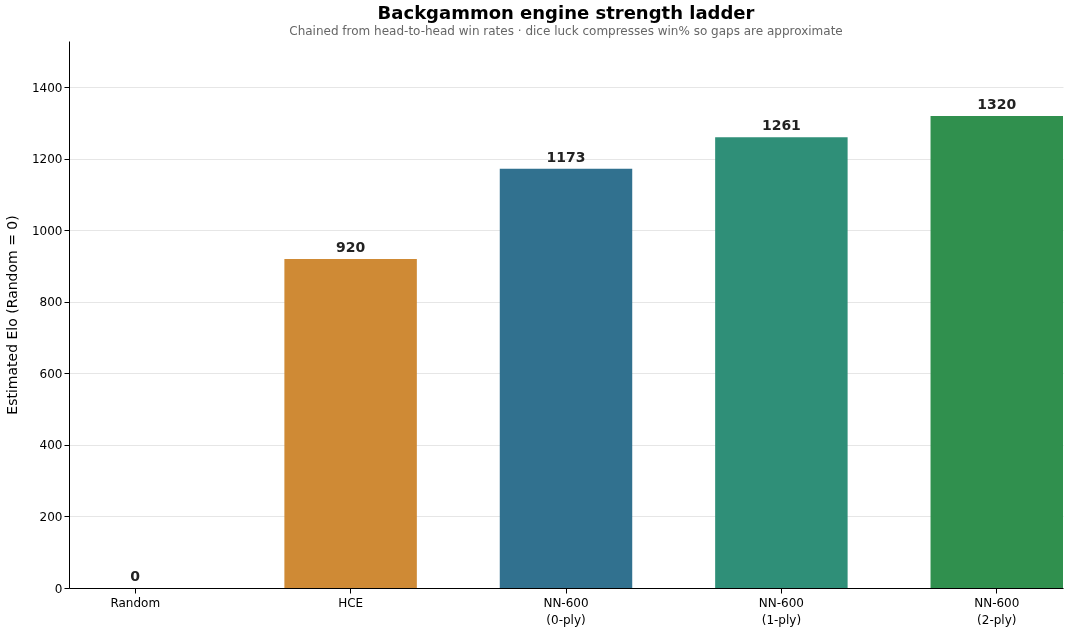 The image size is (1078, 637). What do you see at coordinates (351, 247) in the screenshot?
I see `data-label: 920` at bounding box center [351, 247].